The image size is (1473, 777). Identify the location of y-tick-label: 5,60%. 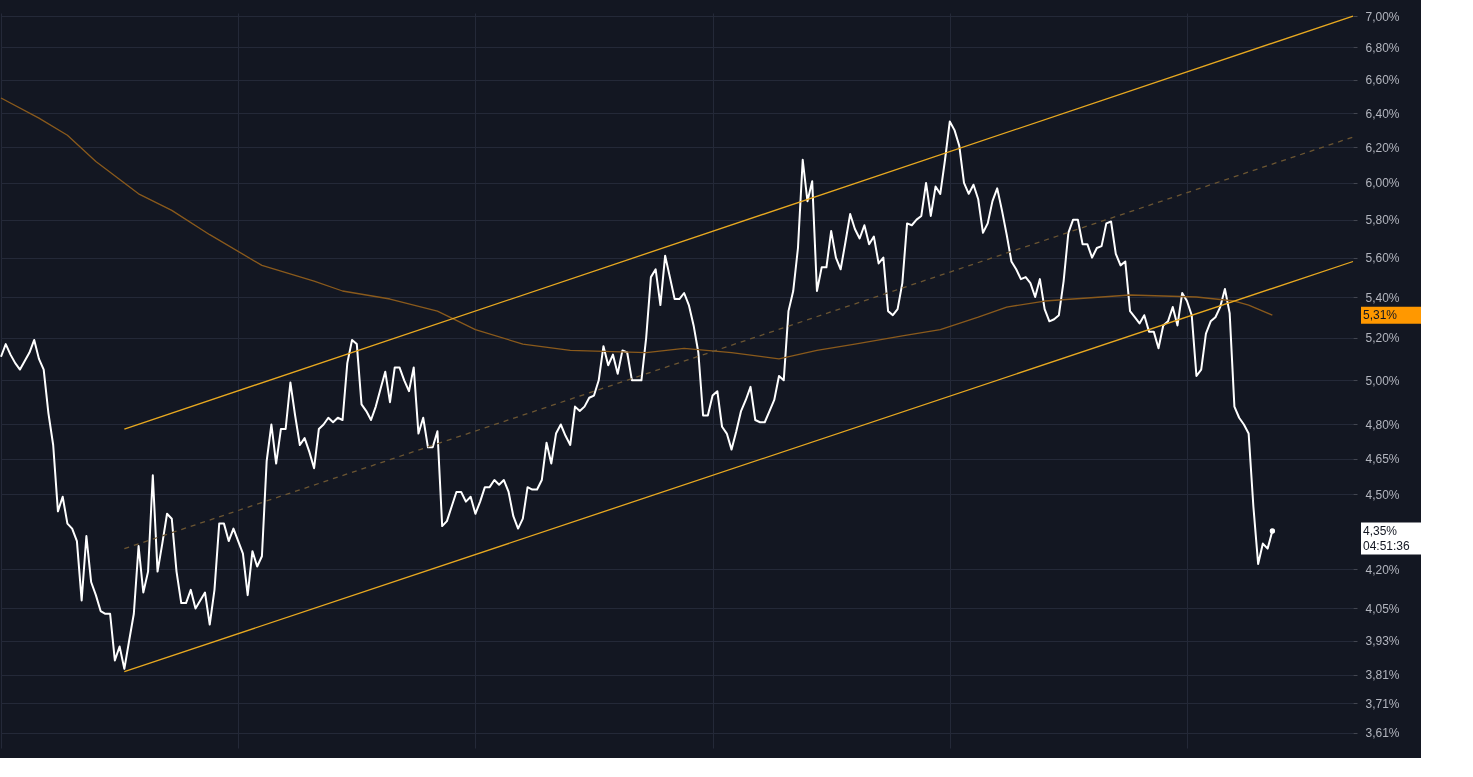
(1382, 258).